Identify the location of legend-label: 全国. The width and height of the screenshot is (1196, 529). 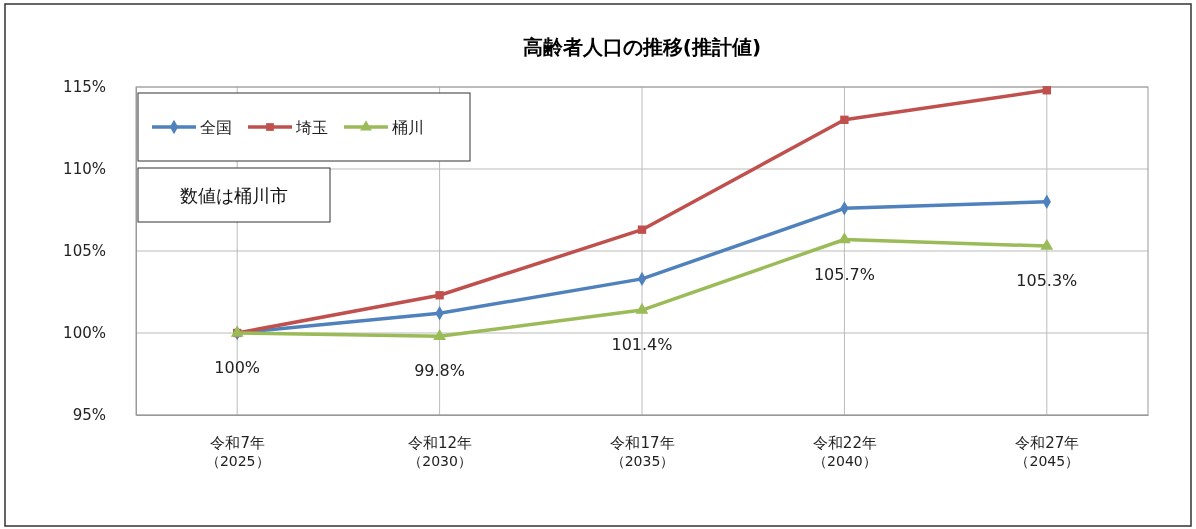
(216, 127).